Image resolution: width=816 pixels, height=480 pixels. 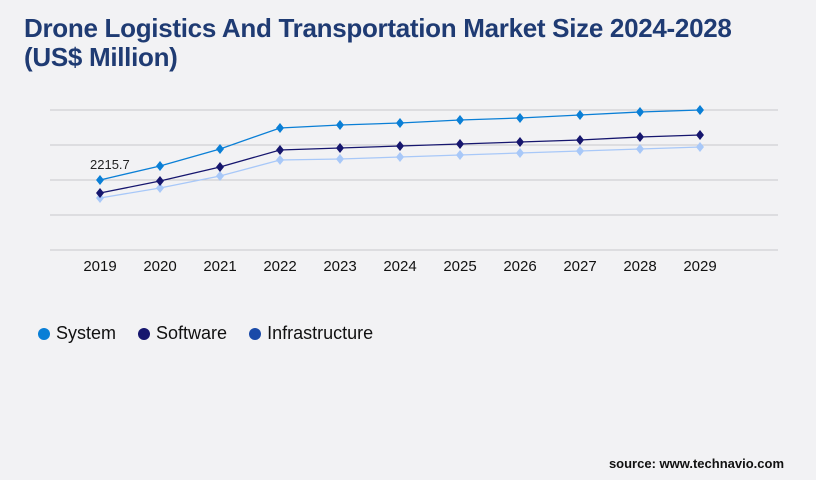 I want to click on legend-label: Software, so click(x=192, y=333).